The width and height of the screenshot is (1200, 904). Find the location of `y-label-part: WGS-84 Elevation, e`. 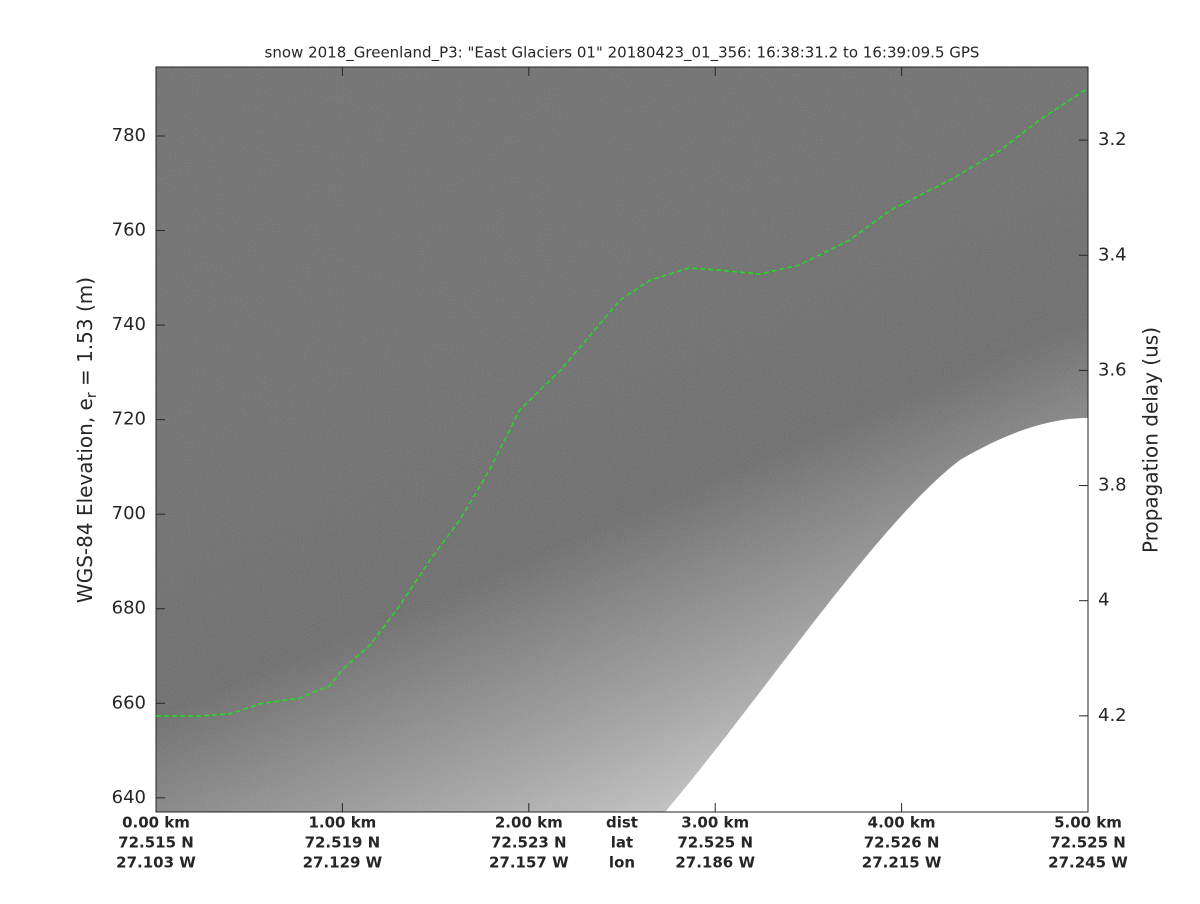

y-label-part: WGS-84 Elevation, e is located at coordinates (85, 500).